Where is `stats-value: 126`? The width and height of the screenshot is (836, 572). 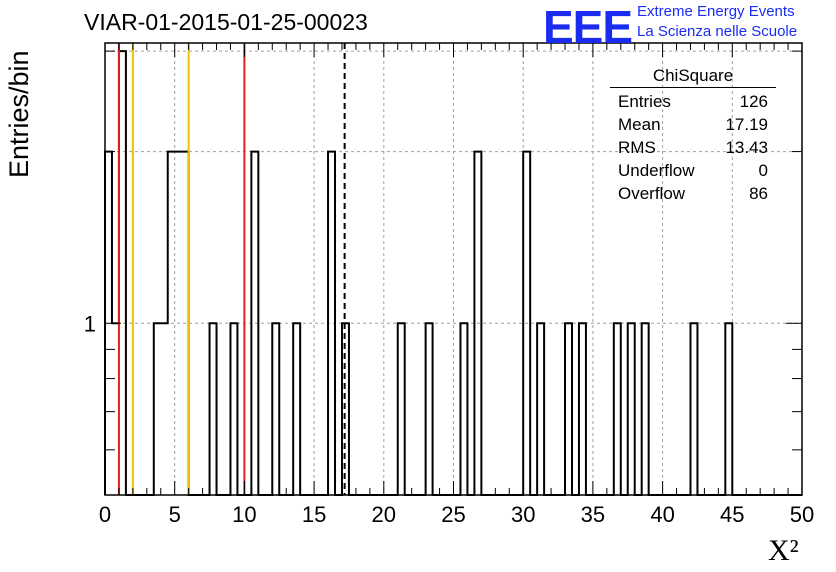
stats-value: 126 is located at coordinates (753, 101).